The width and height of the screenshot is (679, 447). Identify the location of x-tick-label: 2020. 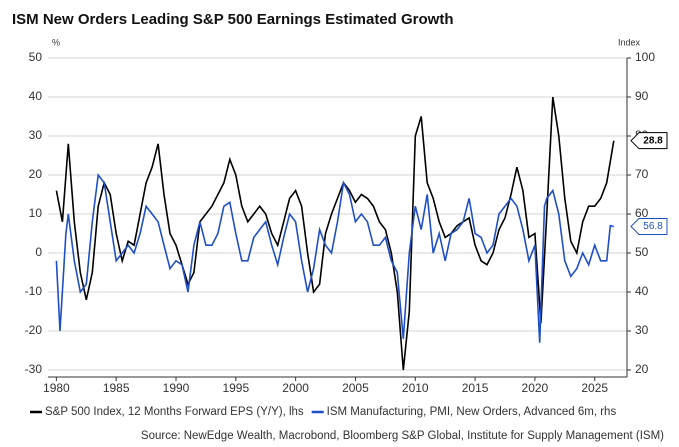
(535, 388).